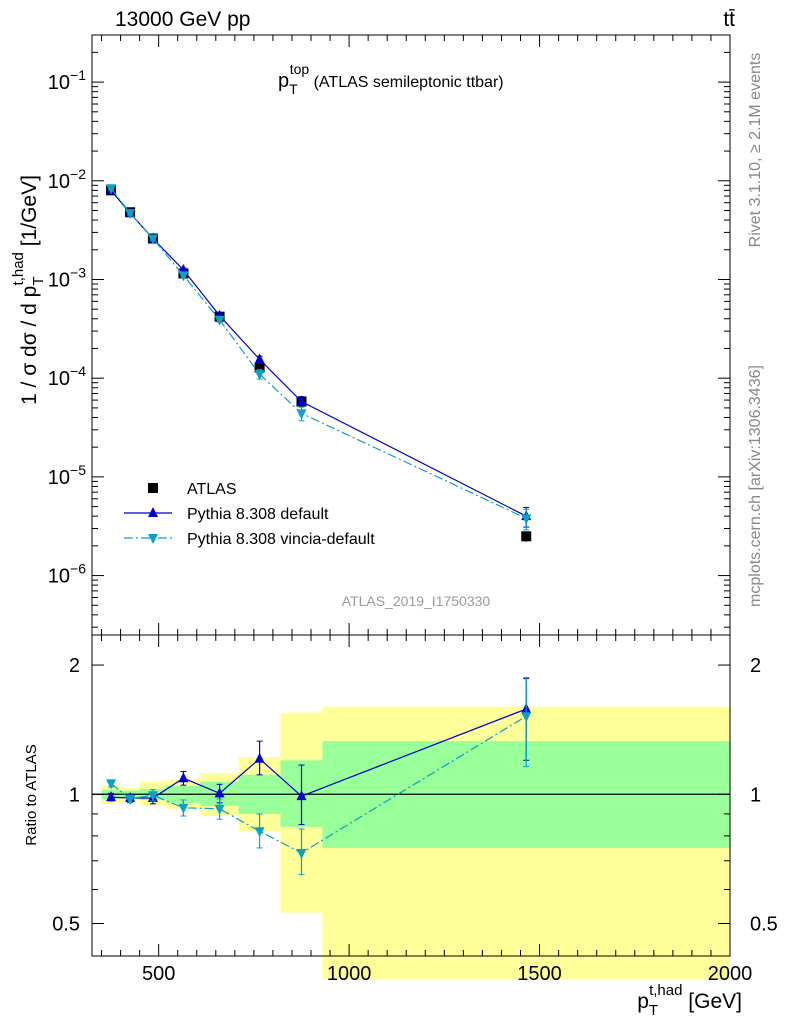 Image resolution: width=786 pixels, height=1024 pixels. I want to click on ratio-series-pythia-8-308-vincia-default, so click(319, 776).